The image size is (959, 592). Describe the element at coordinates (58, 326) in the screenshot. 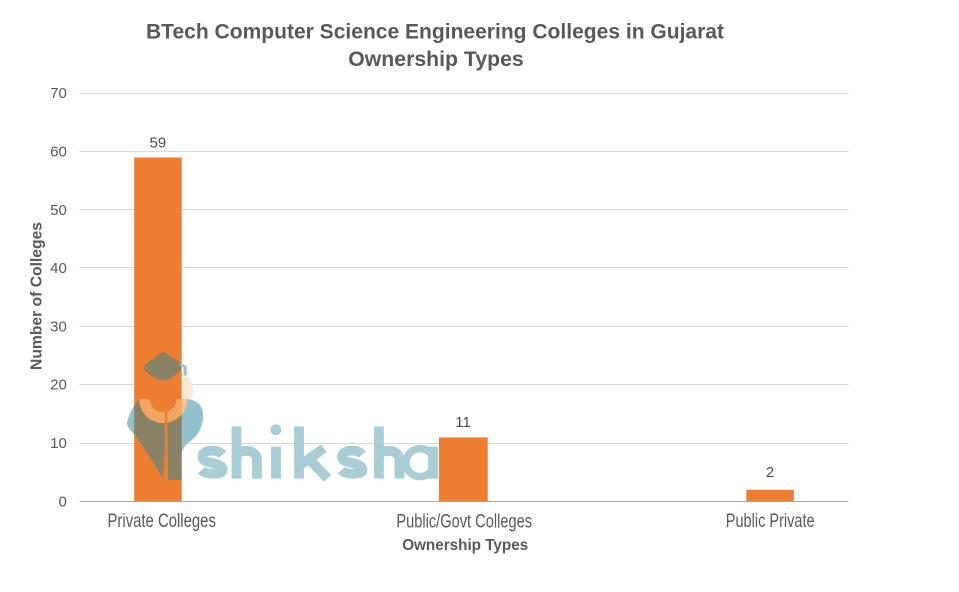

I see `svg-text: 30` at that location.